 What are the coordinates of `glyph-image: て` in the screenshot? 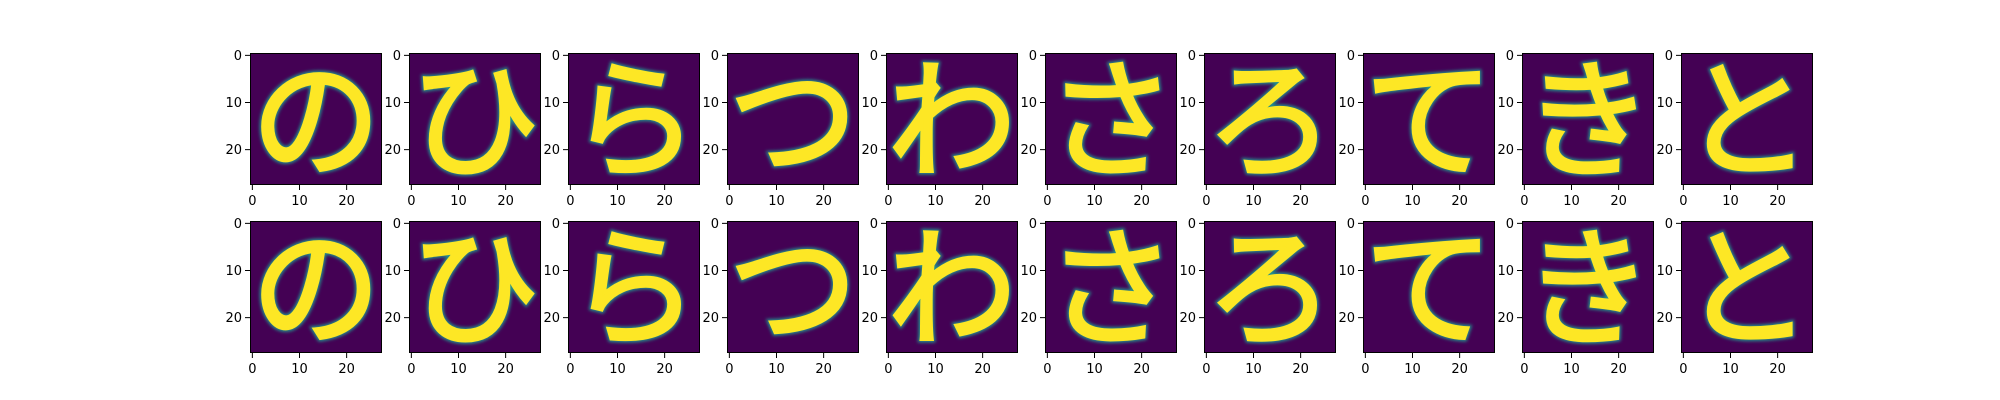 It's located at (1428, 290).